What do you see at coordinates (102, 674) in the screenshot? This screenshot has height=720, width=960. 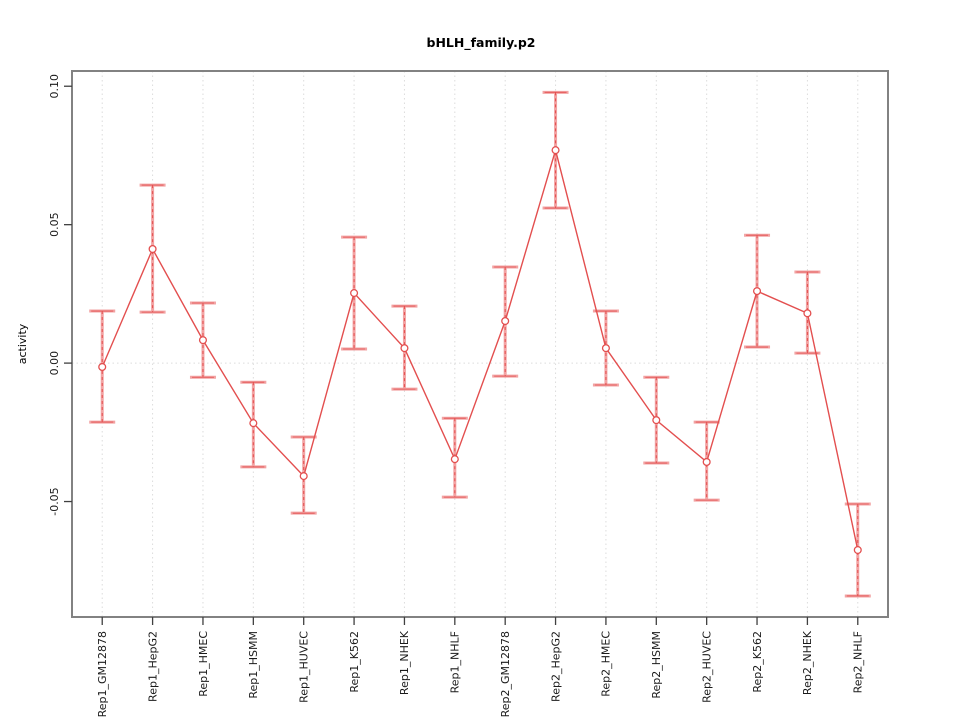 I see `x-tick-label: Rep1_GM12878` at bounding box center [102, 674].